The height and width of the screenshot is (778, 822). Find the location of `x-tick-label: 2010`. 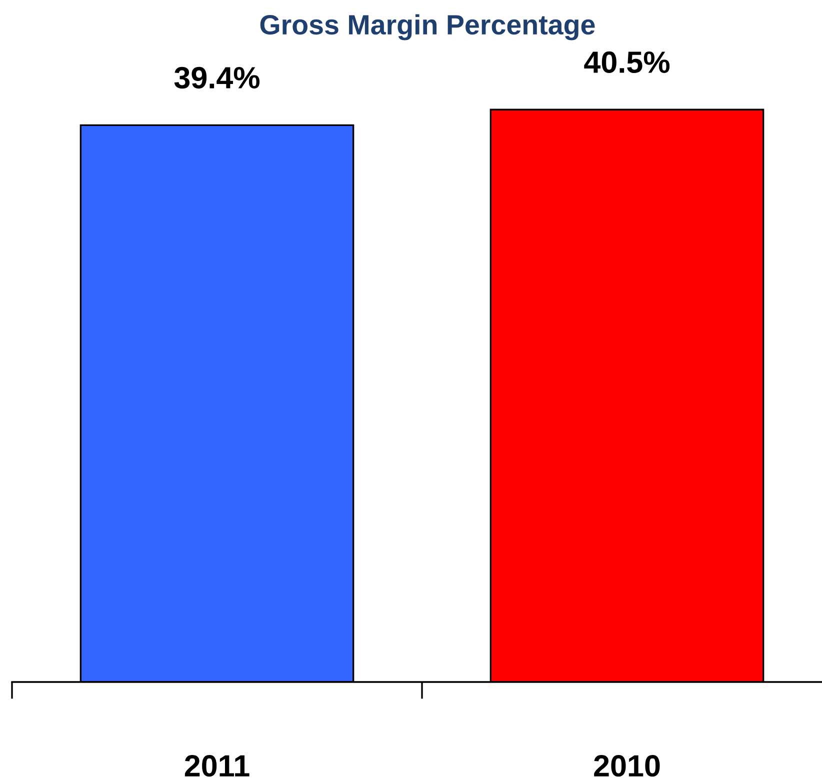

x-tick-label: 2010 is located at coordinates (627, 766).